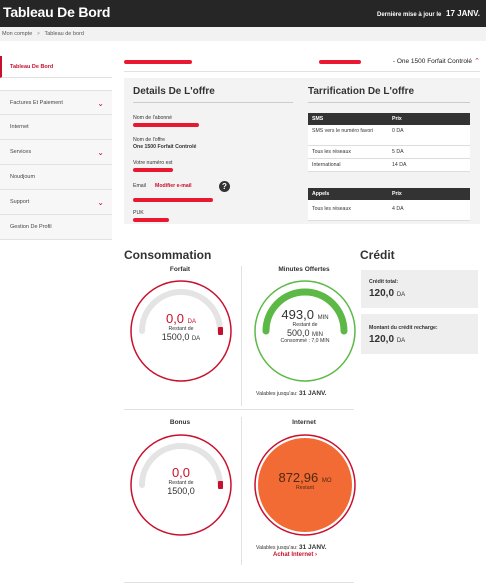  I want to click on buy-internet-label: Achat Internet, so click(293, 555).